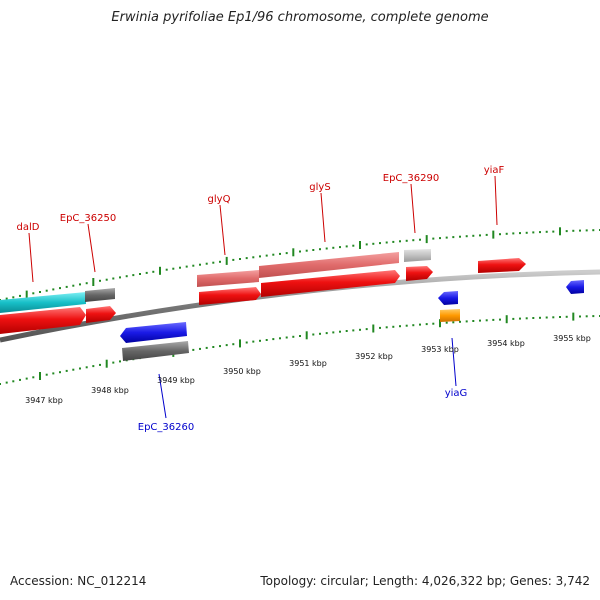 The height and width of the screenshot is (600, 600). I want to click on gene-label-glyS: glyS, so click(319, 187).